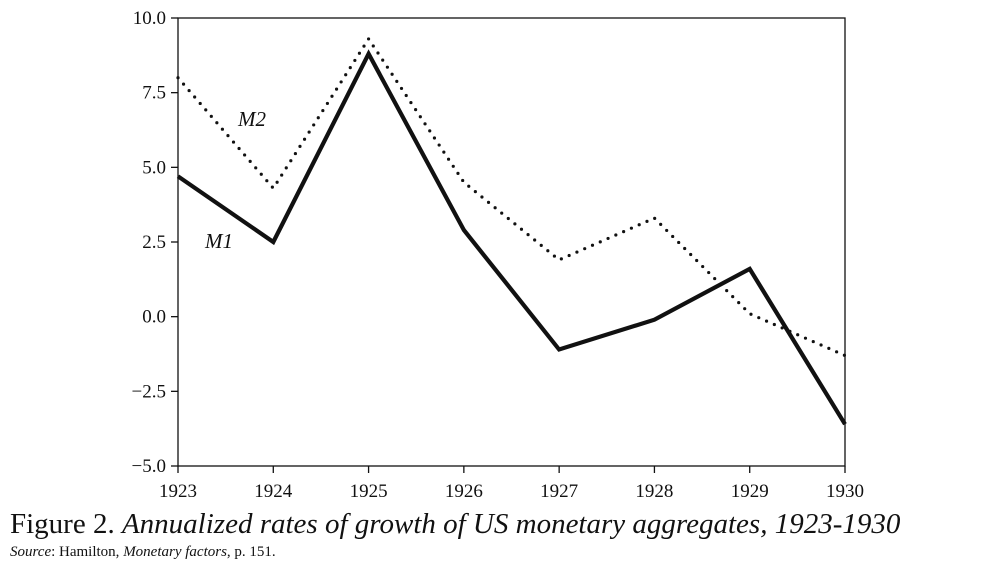 This screenshot has height=587, width=985. I want to click on y-tick-label: 7.5, so click(154, 93).